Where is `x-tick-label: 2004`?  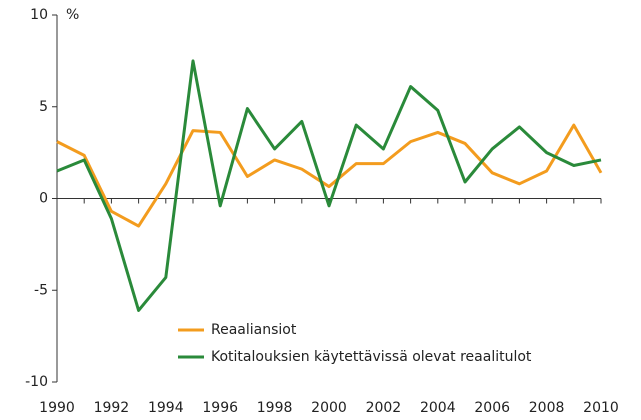 x-tick-label: 2004 is located at coordinates (438, 408).